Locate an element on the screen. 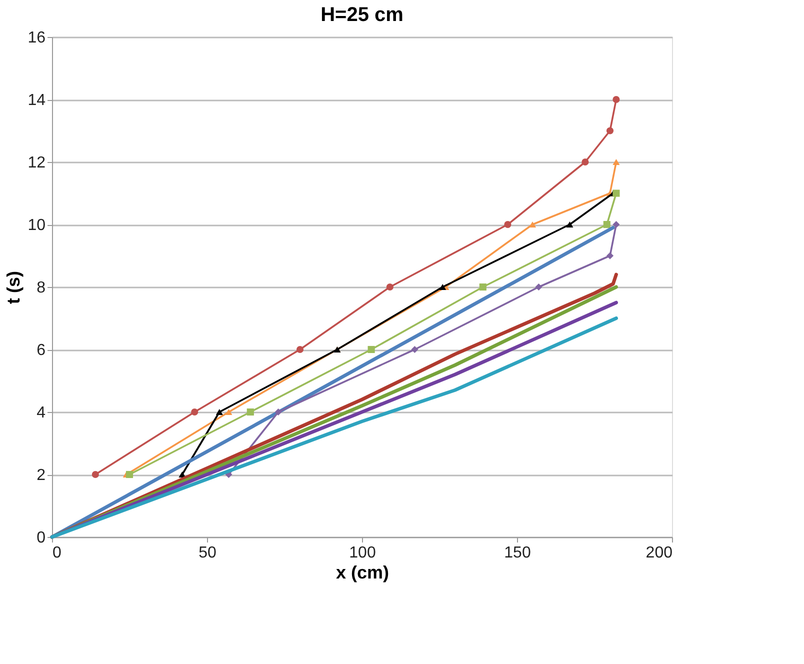 The image size is (804, 664). x-tick-label: 50 is located at coordinates (207, 553).